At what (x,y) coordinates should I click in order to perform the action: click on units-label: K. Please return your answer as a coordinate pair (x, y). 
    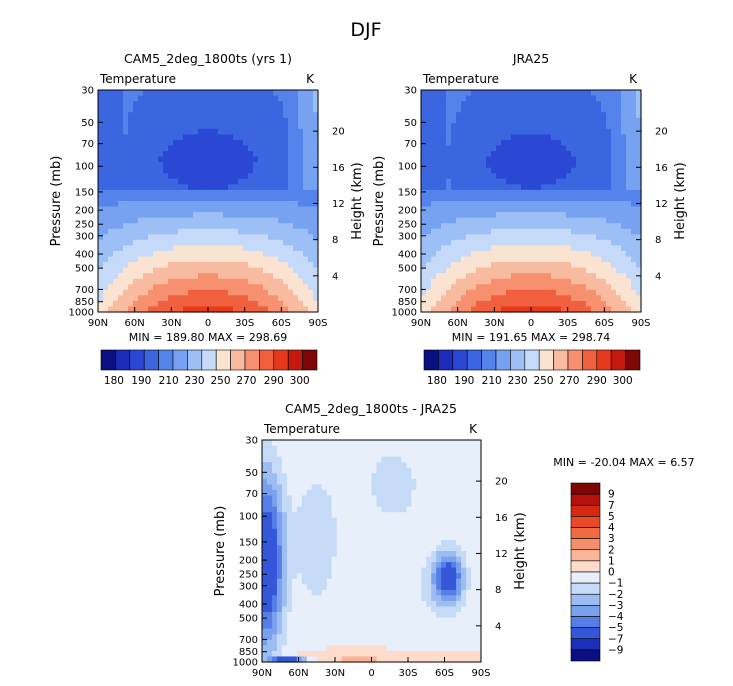
    Looking at the image, I should click on (310, 79).